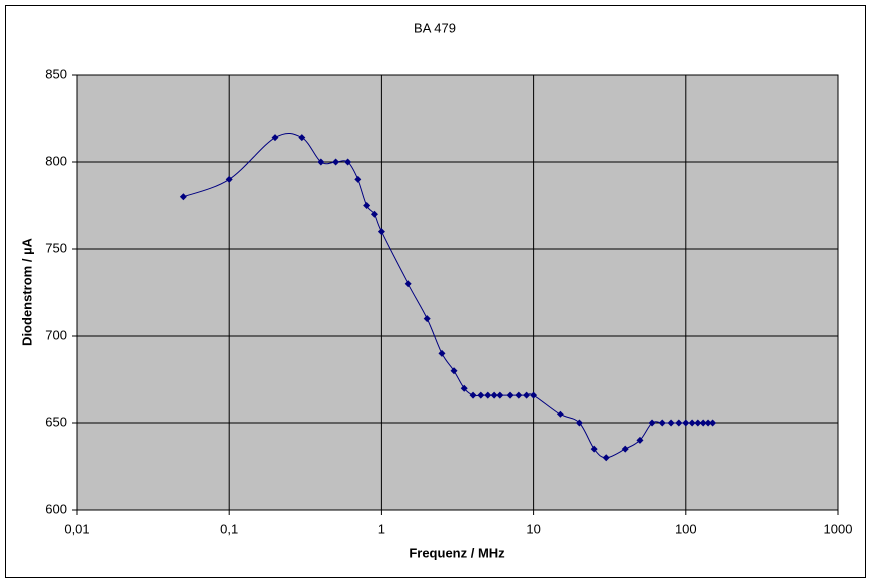 This screenshot has height=583, width=871. Describe the element at coordinates (381, 528) in the screenshot. I see `x-tick-label: 1` at that location.